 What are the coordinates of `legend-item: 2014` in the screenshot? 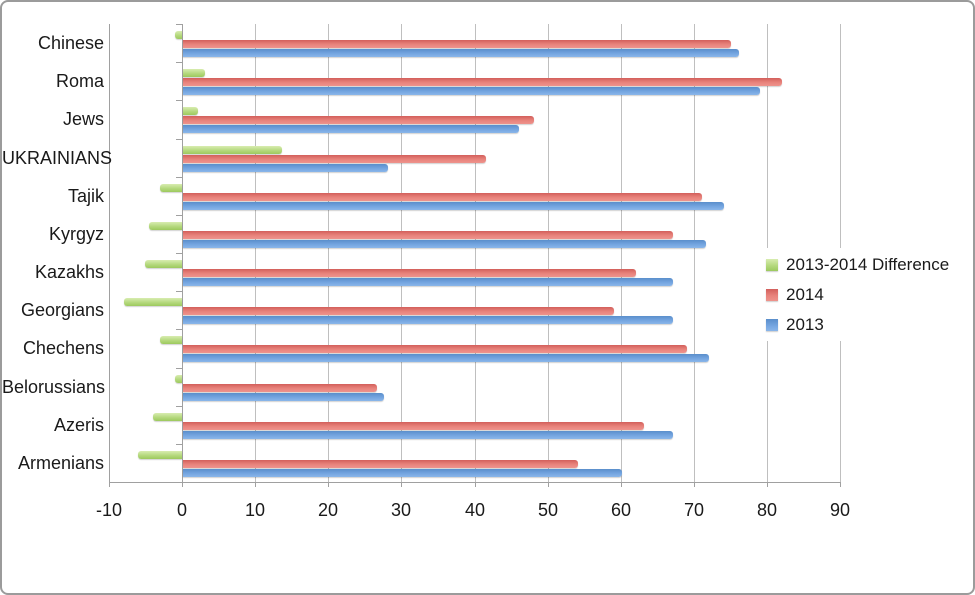 It's located at (857, 294).